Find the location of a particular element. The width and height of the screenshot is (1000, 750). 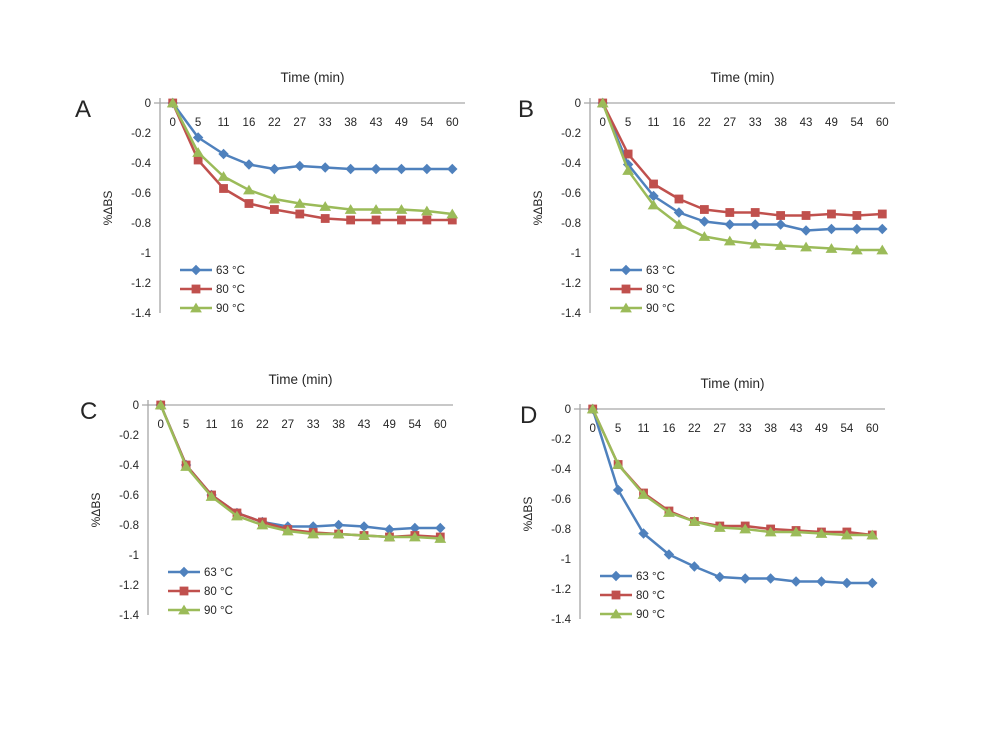

y-tick-label: -1.2 is located at coordinates (129, 586).